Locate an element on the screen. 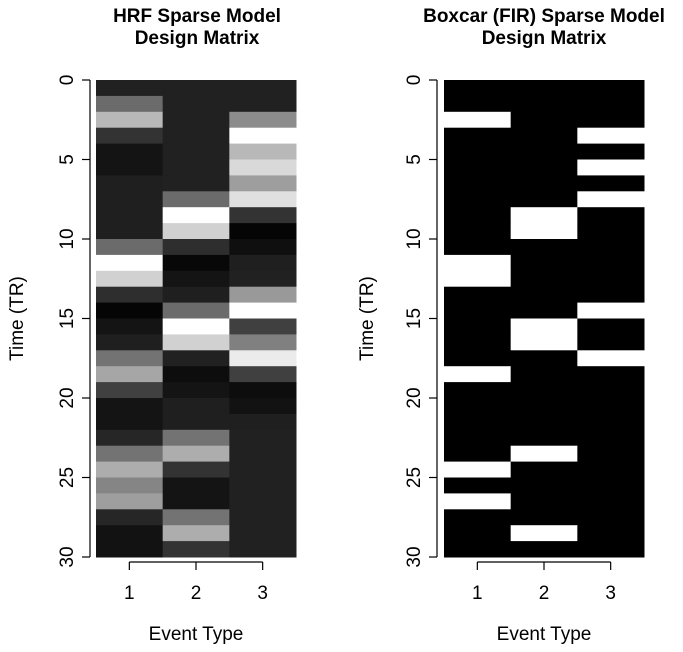  y-tick-label: 5 is located at coordinates (414, 159).